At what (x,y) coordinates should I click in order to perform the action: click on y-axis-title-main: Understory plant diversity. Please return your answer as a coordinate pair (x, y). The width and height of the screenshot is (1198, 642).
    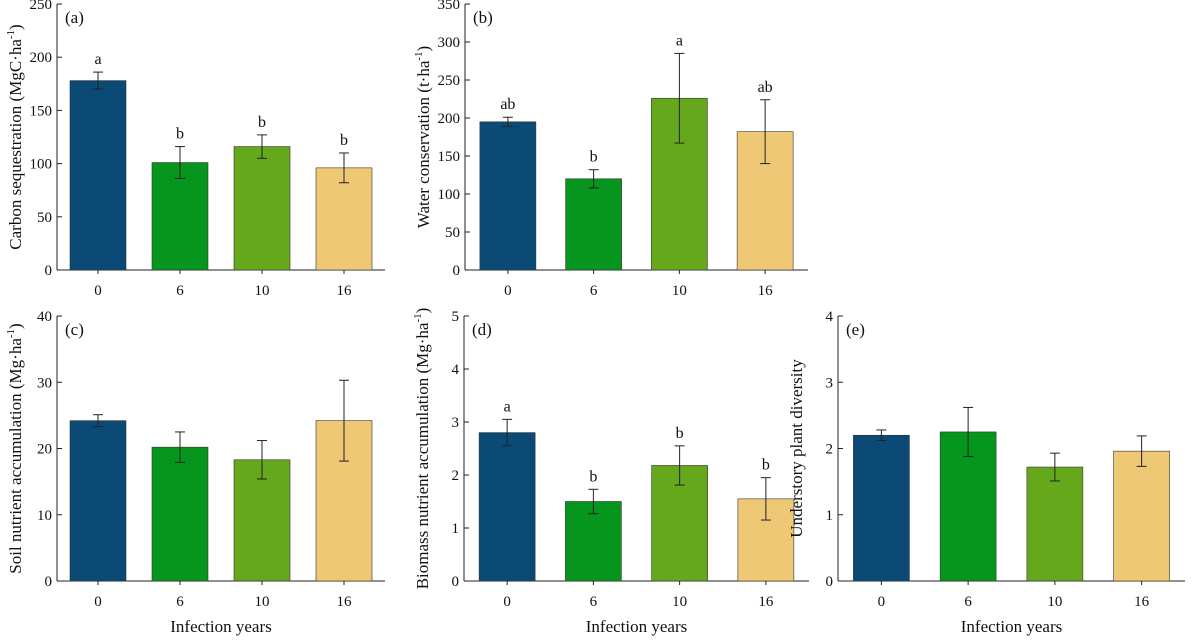
    Looking at the image, I should click on (796, 448).